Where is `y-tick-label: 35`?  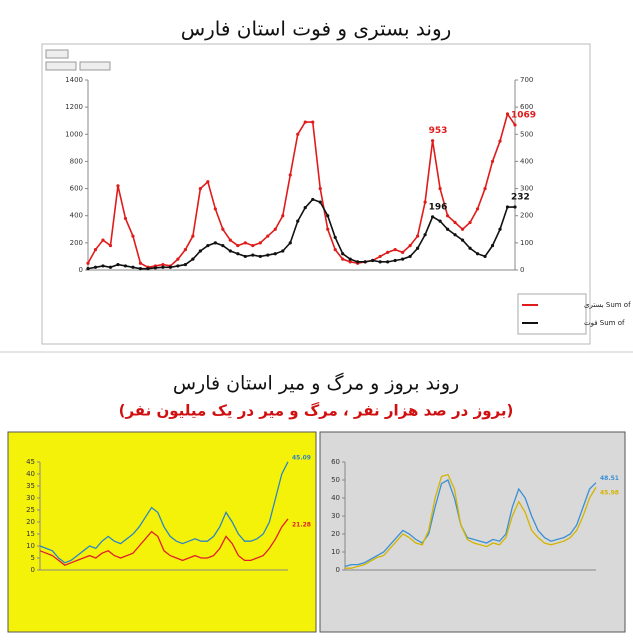 y-tick-label: 35 is located at coordinates (30, 486).